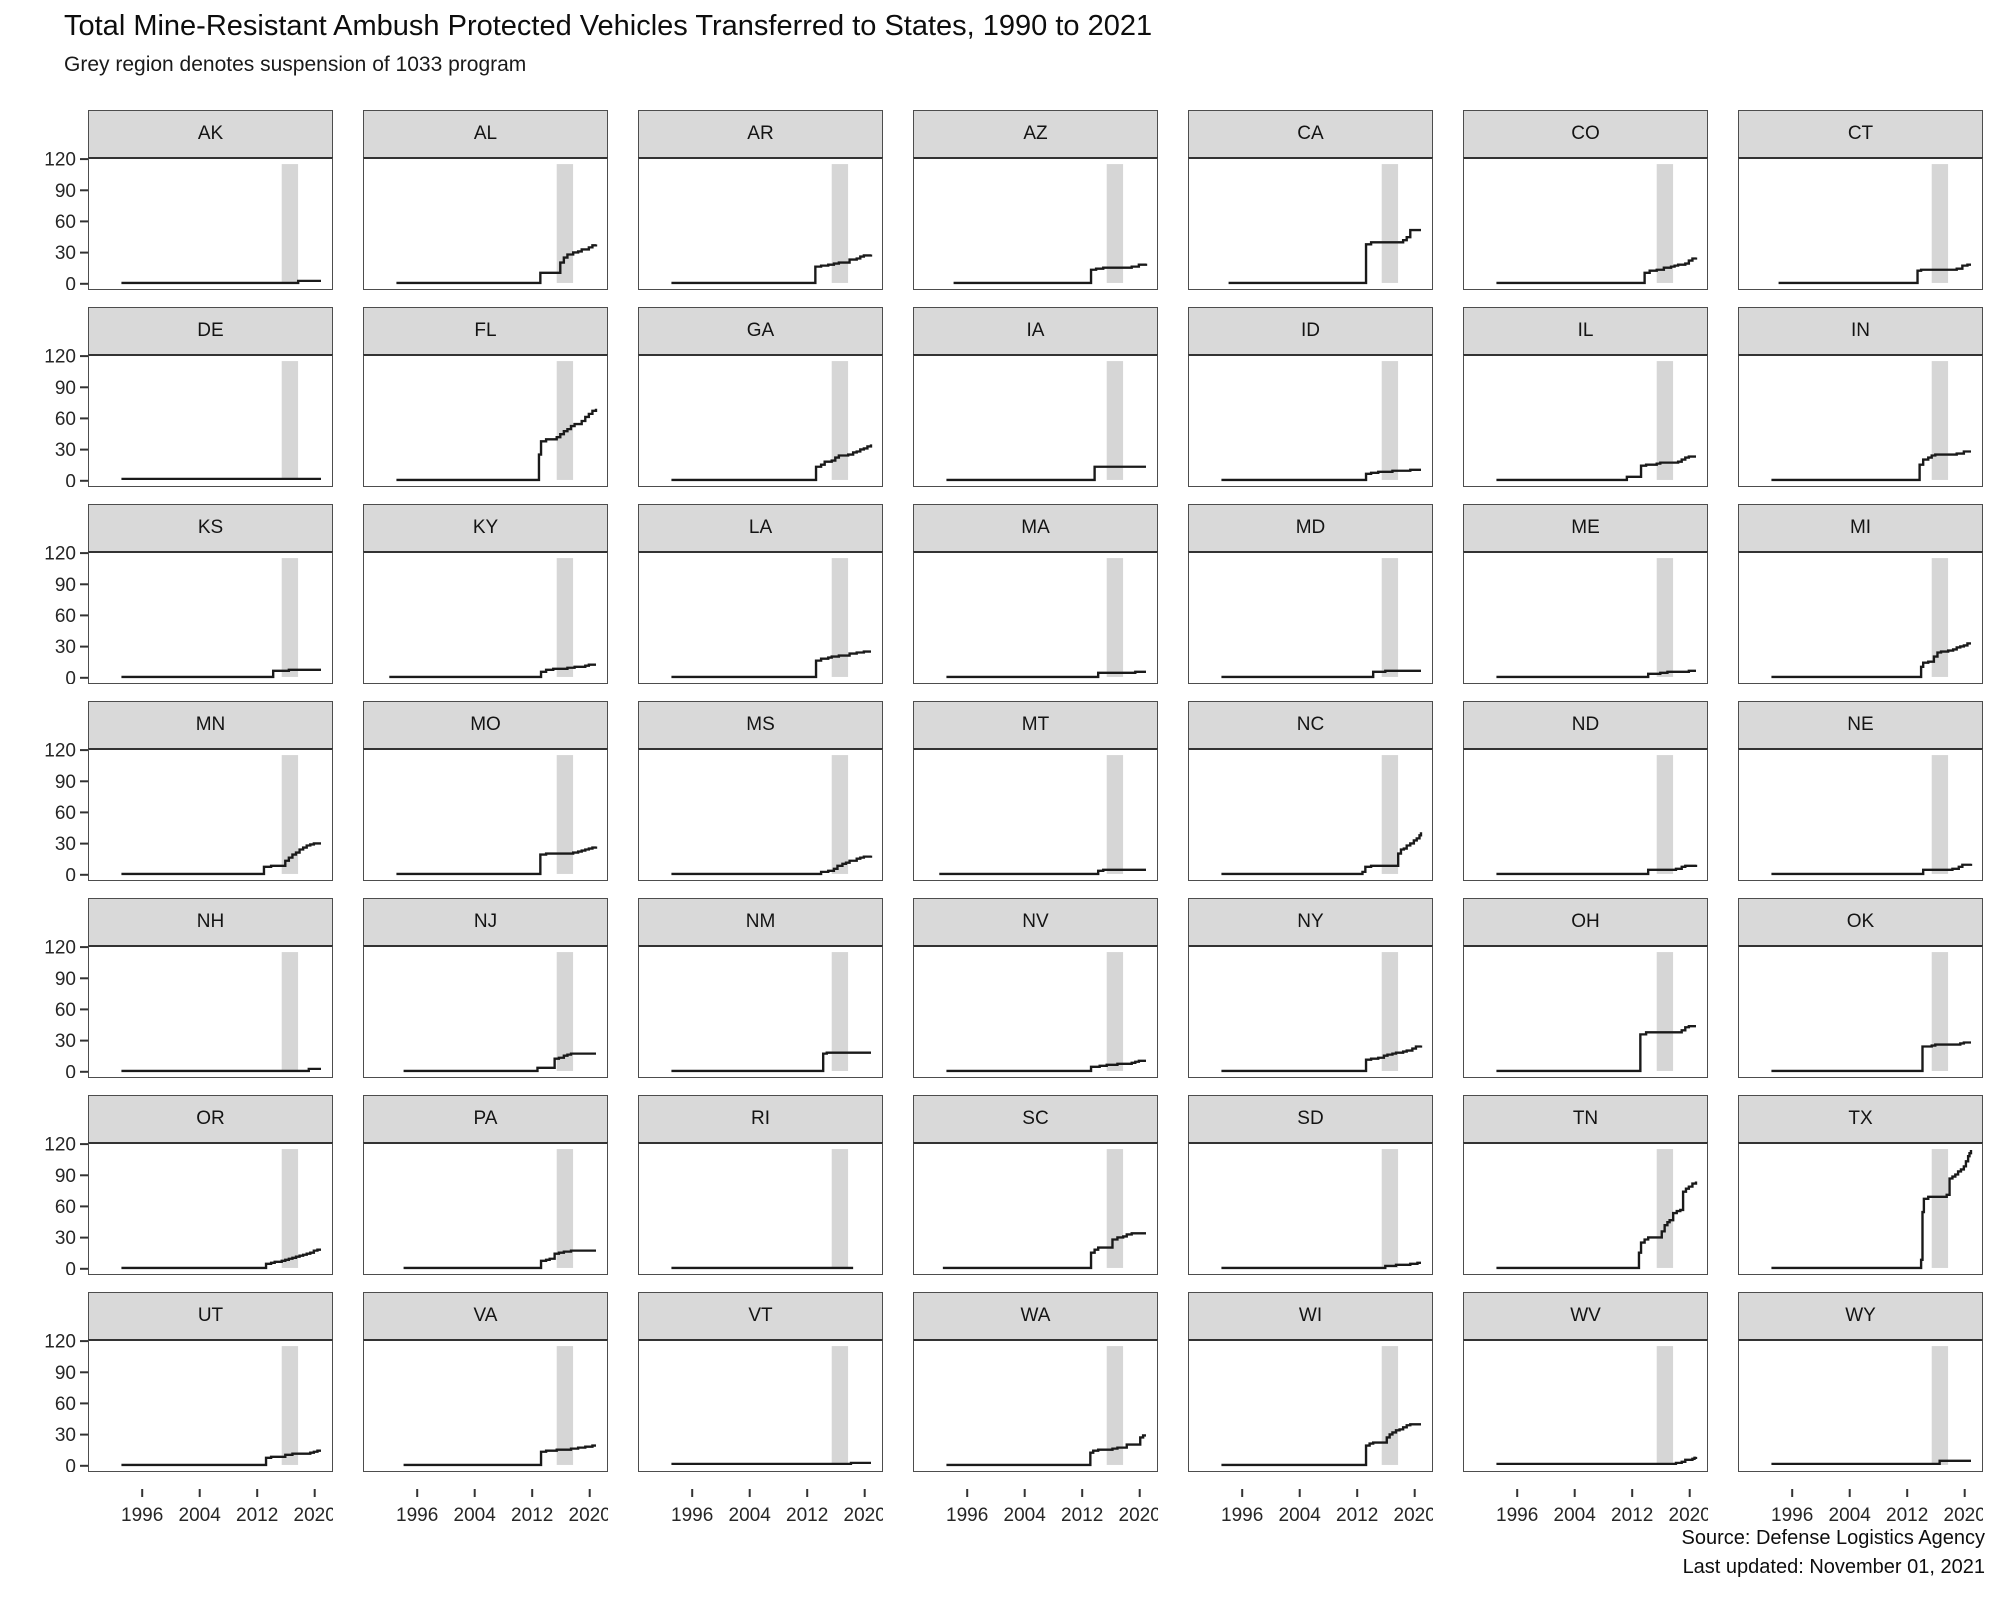 The height and width of the screenshot is (1600, 2000). What do you see at coordinates (210, 921) in the screenshot?
I see `facet-strip-label-NH: NH` at bounding box center [210, 921].